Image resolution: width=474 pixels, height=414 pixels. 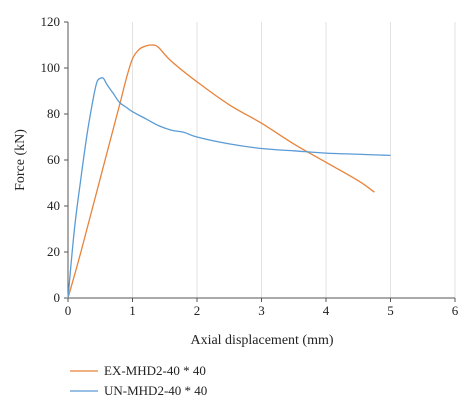 What do you see at coordinates (53, 159) in the screenshot?
I see `y-tick-label: 60` at bounding box center [53, 159].